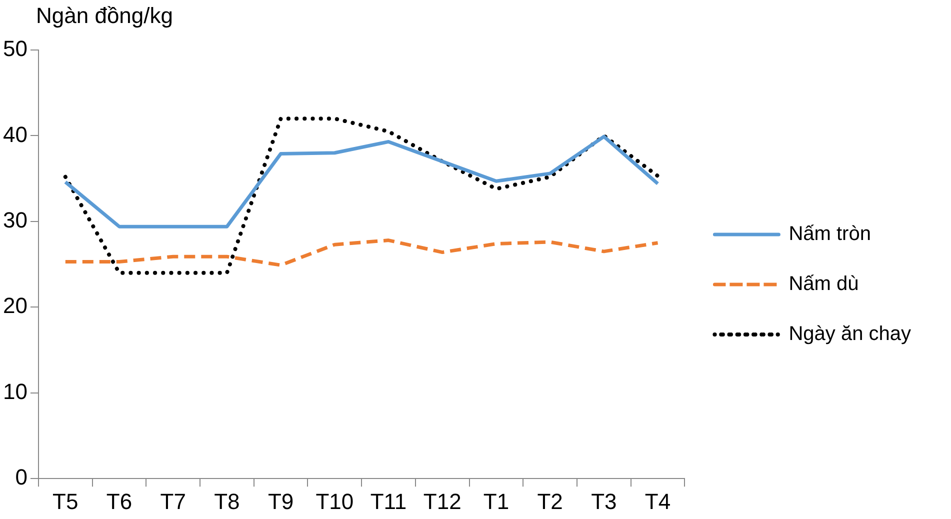 This screenshot has height=519, width=951. I want to click on y-tick-label: 0, so click(21, 477).